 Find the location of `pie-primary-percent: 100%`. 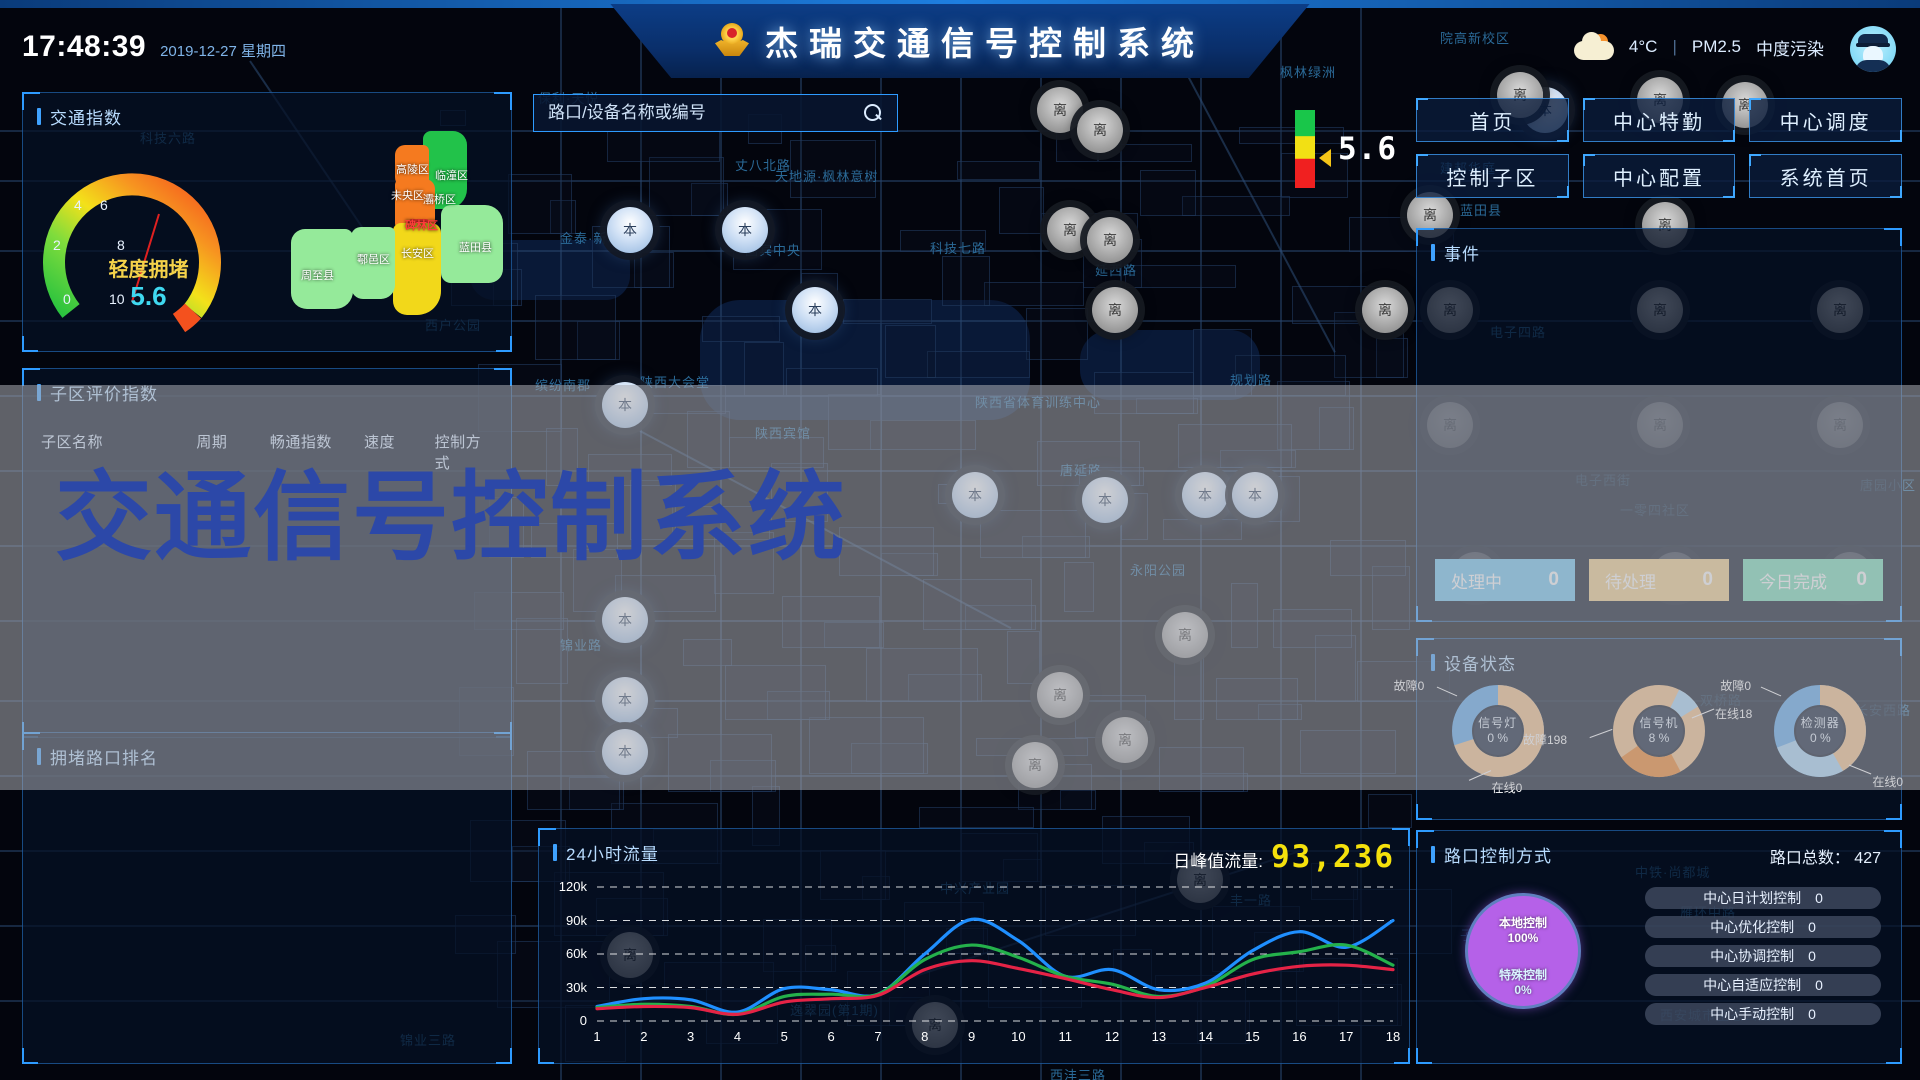

pie-primary-percent: 100% is located at coordinates (1523, 938).